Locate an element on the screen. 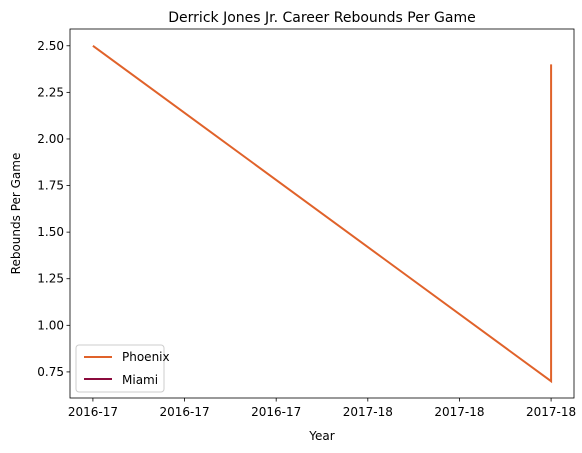 The height and width of the screenshot is (453, 582). x-axis-title: Year is located at coordinates (321, 436).